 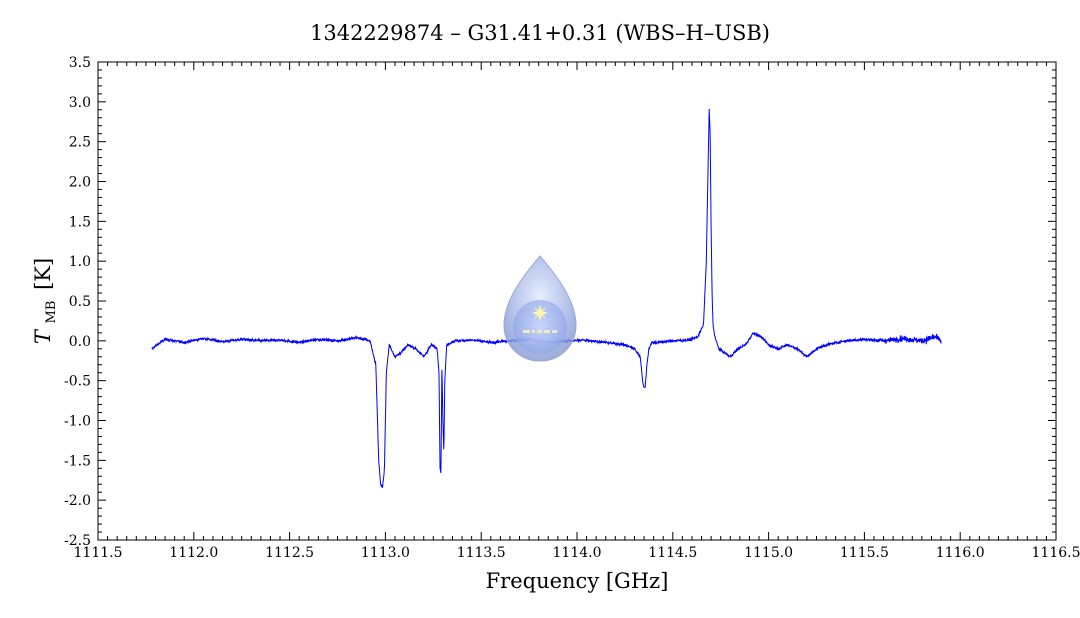 What do you see at coordinates (80, 302) in the screenshot?
I see `y-tick-label: 0.5` at bounding box center [80, 302].